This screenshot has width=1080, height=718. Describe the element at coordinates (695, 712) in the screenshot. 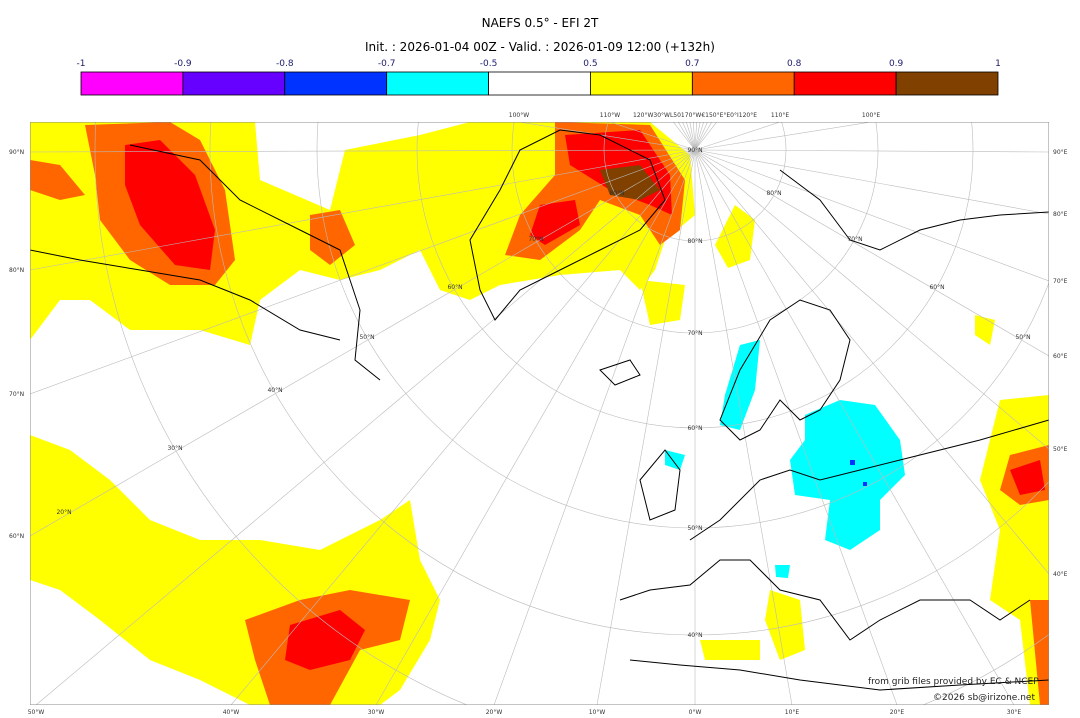

I see `graticule-label: 0°W` at that location.